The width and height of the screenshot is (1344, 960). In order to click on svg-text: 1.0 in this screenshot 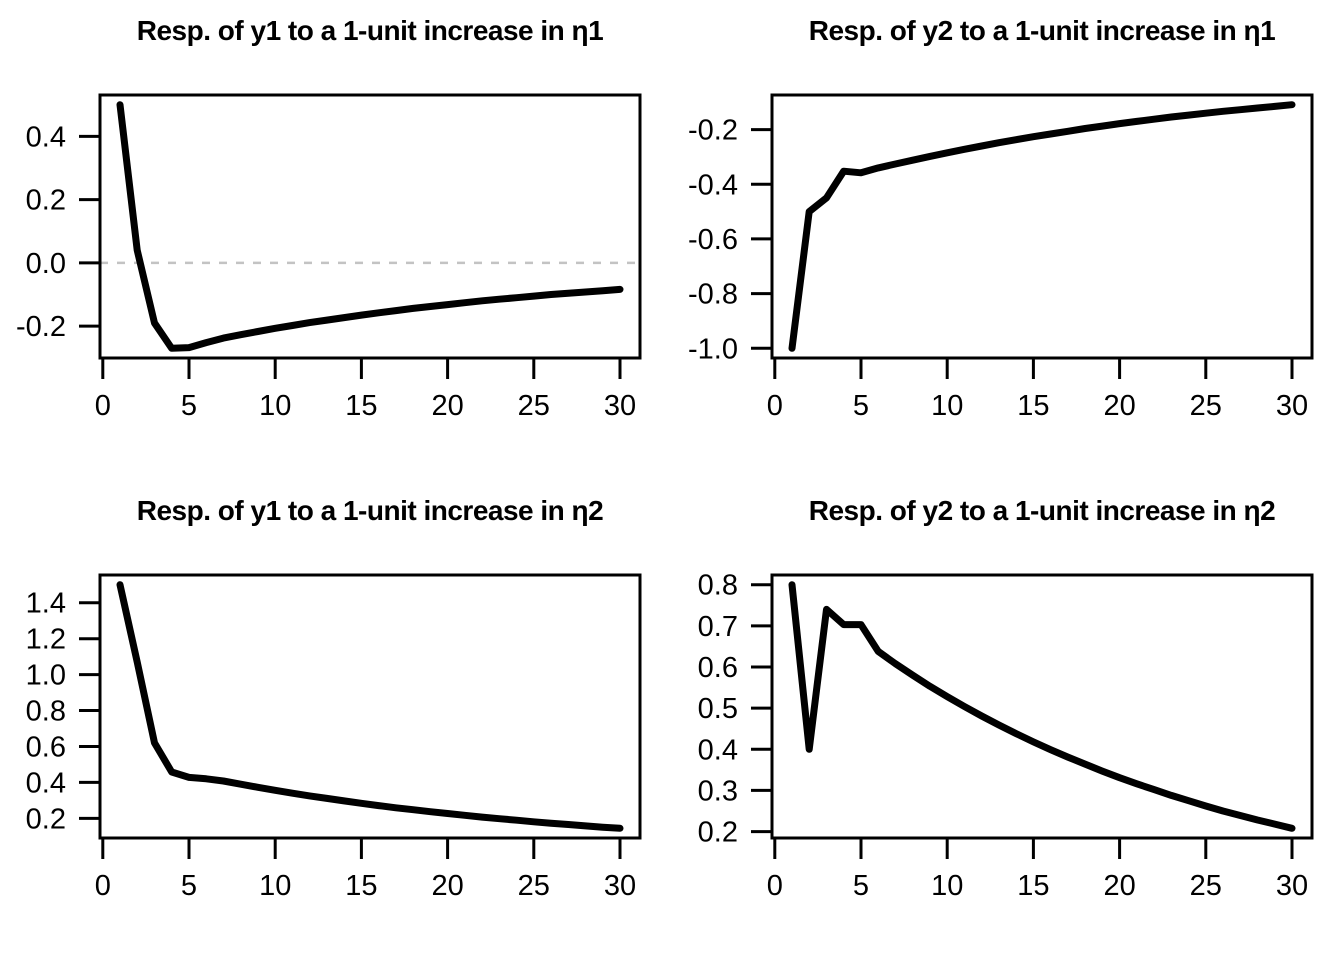, I will do `click(46, 676)`.